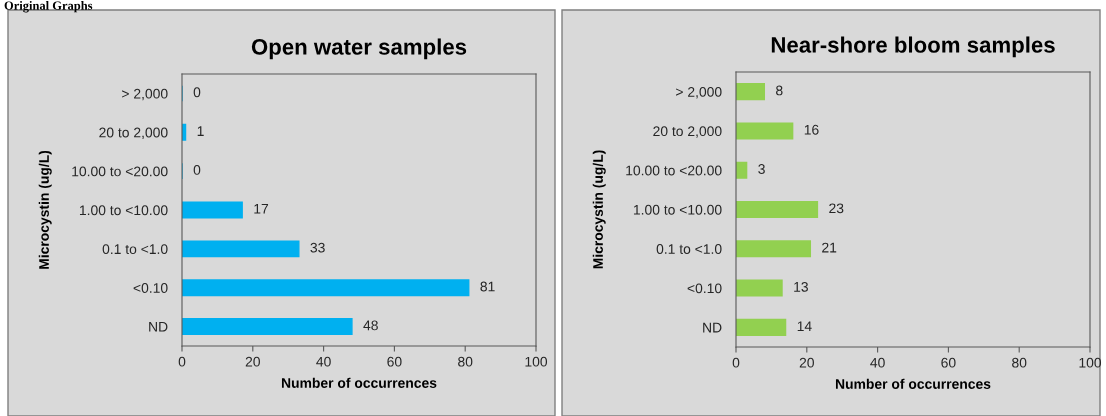  What do you see at coordinates (829, 247) in the screenshot?
I see `data-label: 21` at bounding box center [829, 247].